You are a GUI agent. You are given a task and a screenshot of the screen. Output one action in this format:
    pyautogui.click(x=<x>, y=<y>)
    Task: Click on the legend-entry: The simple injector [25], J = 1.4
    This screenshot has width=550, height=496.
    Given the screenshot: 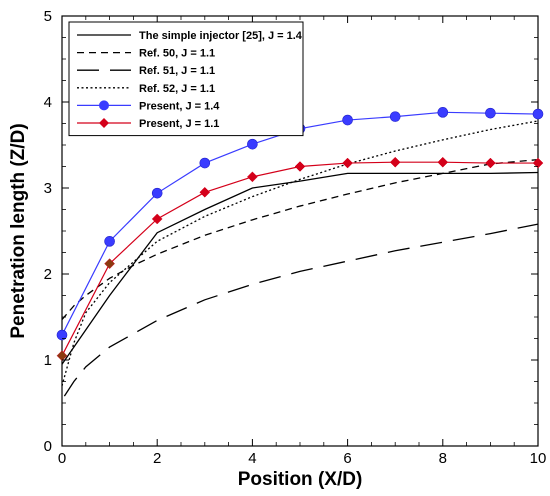 What is the action you would take?
    pyautogui.click(x=190, y=36)
    